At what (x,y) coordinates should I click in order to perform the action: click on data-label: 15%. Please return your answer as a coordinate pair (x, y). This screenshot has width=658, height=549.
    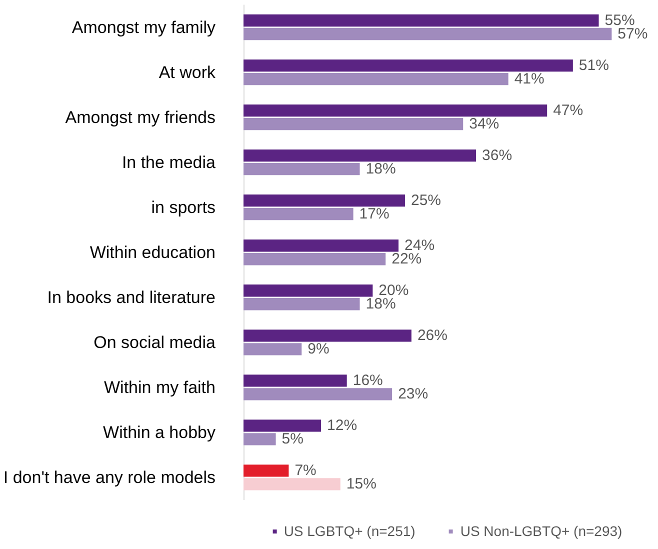
    Looking at the image, I should click on (361, 484).